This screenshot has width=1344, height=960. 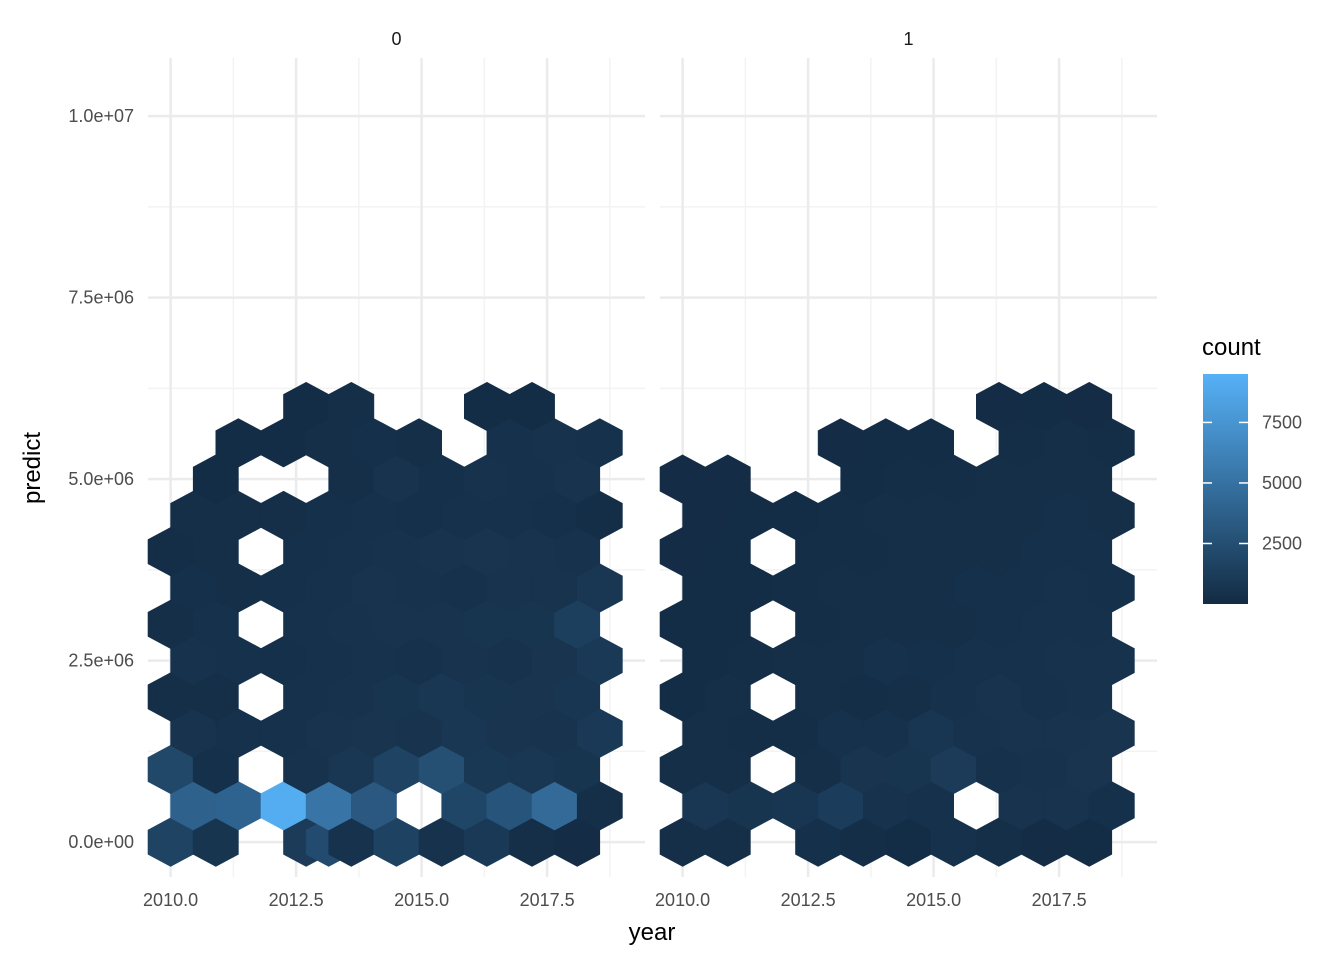 I want to click on y-axis-title: predict, so click(x=32, y=468).